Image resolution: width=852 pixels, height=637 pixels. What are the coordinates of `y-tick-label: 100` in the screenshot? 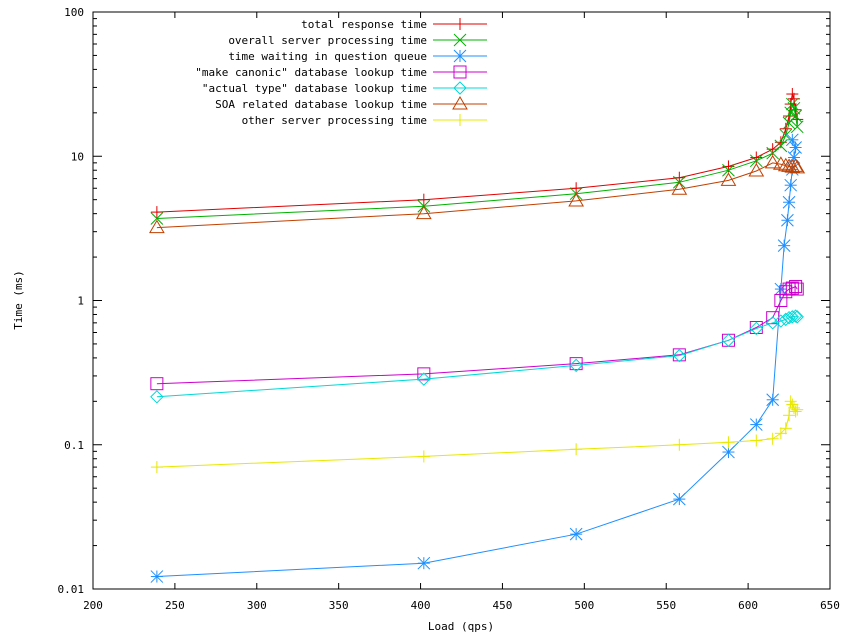 It's located at (74, 12).